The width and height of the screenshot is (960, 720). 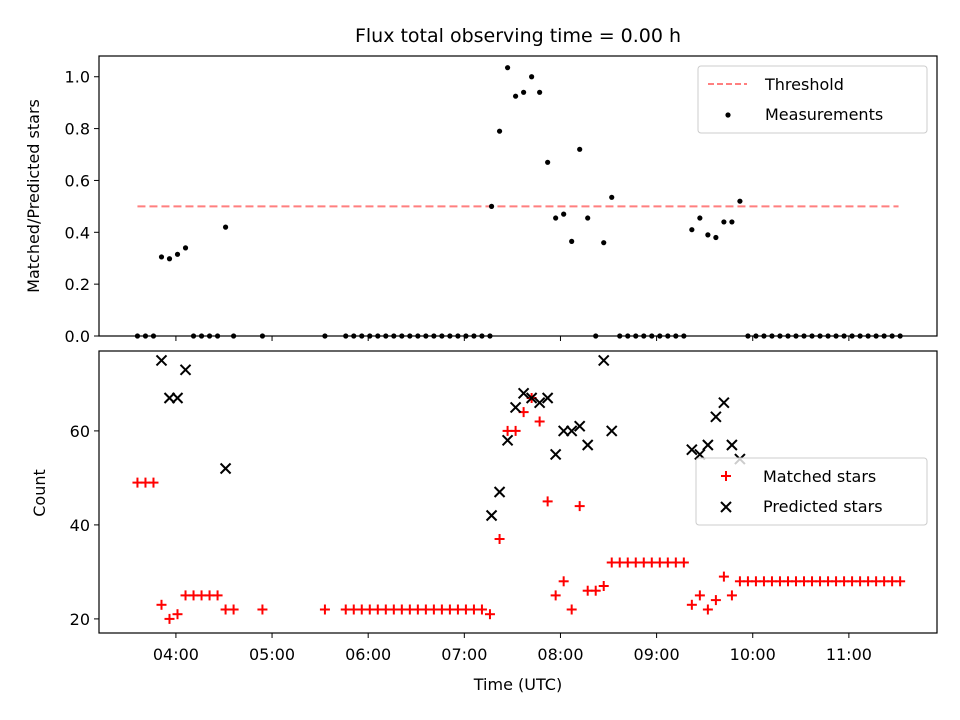 I want to click on top-x-axis, so click(x=512, y=338).